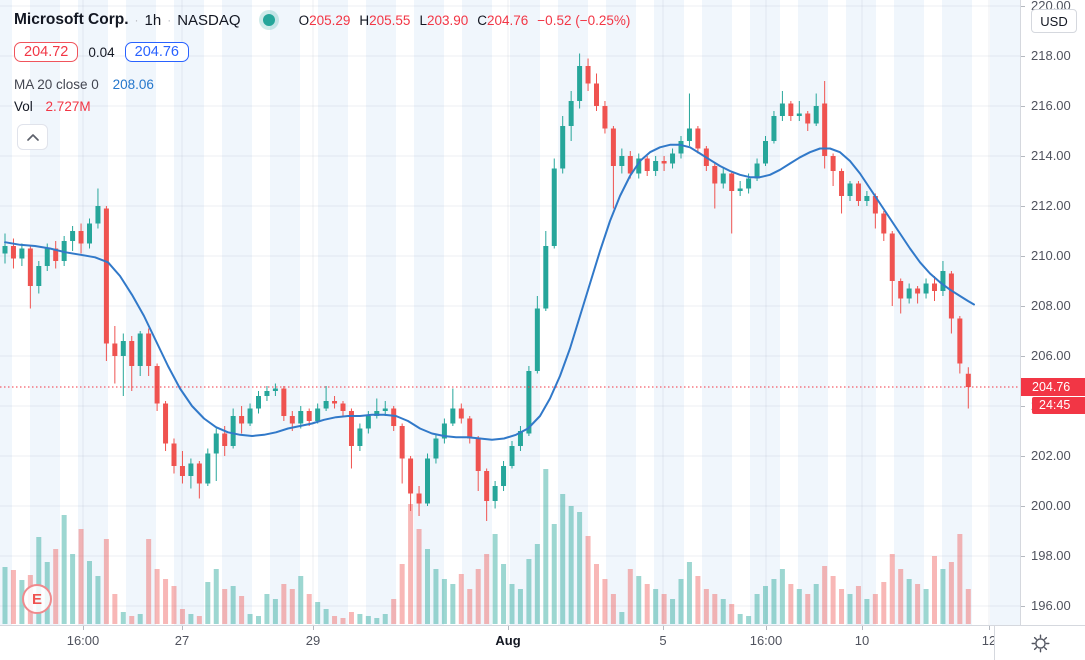  I want to click on bid-price-badge: 204.72, so click(46, 52).